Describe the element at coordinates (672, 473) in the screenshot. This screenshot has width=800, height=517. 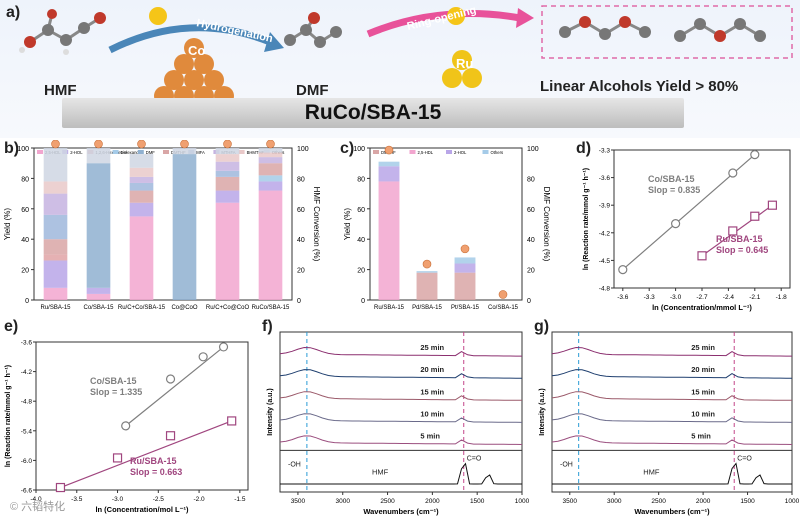
I see `reference-spectrum` at that location.